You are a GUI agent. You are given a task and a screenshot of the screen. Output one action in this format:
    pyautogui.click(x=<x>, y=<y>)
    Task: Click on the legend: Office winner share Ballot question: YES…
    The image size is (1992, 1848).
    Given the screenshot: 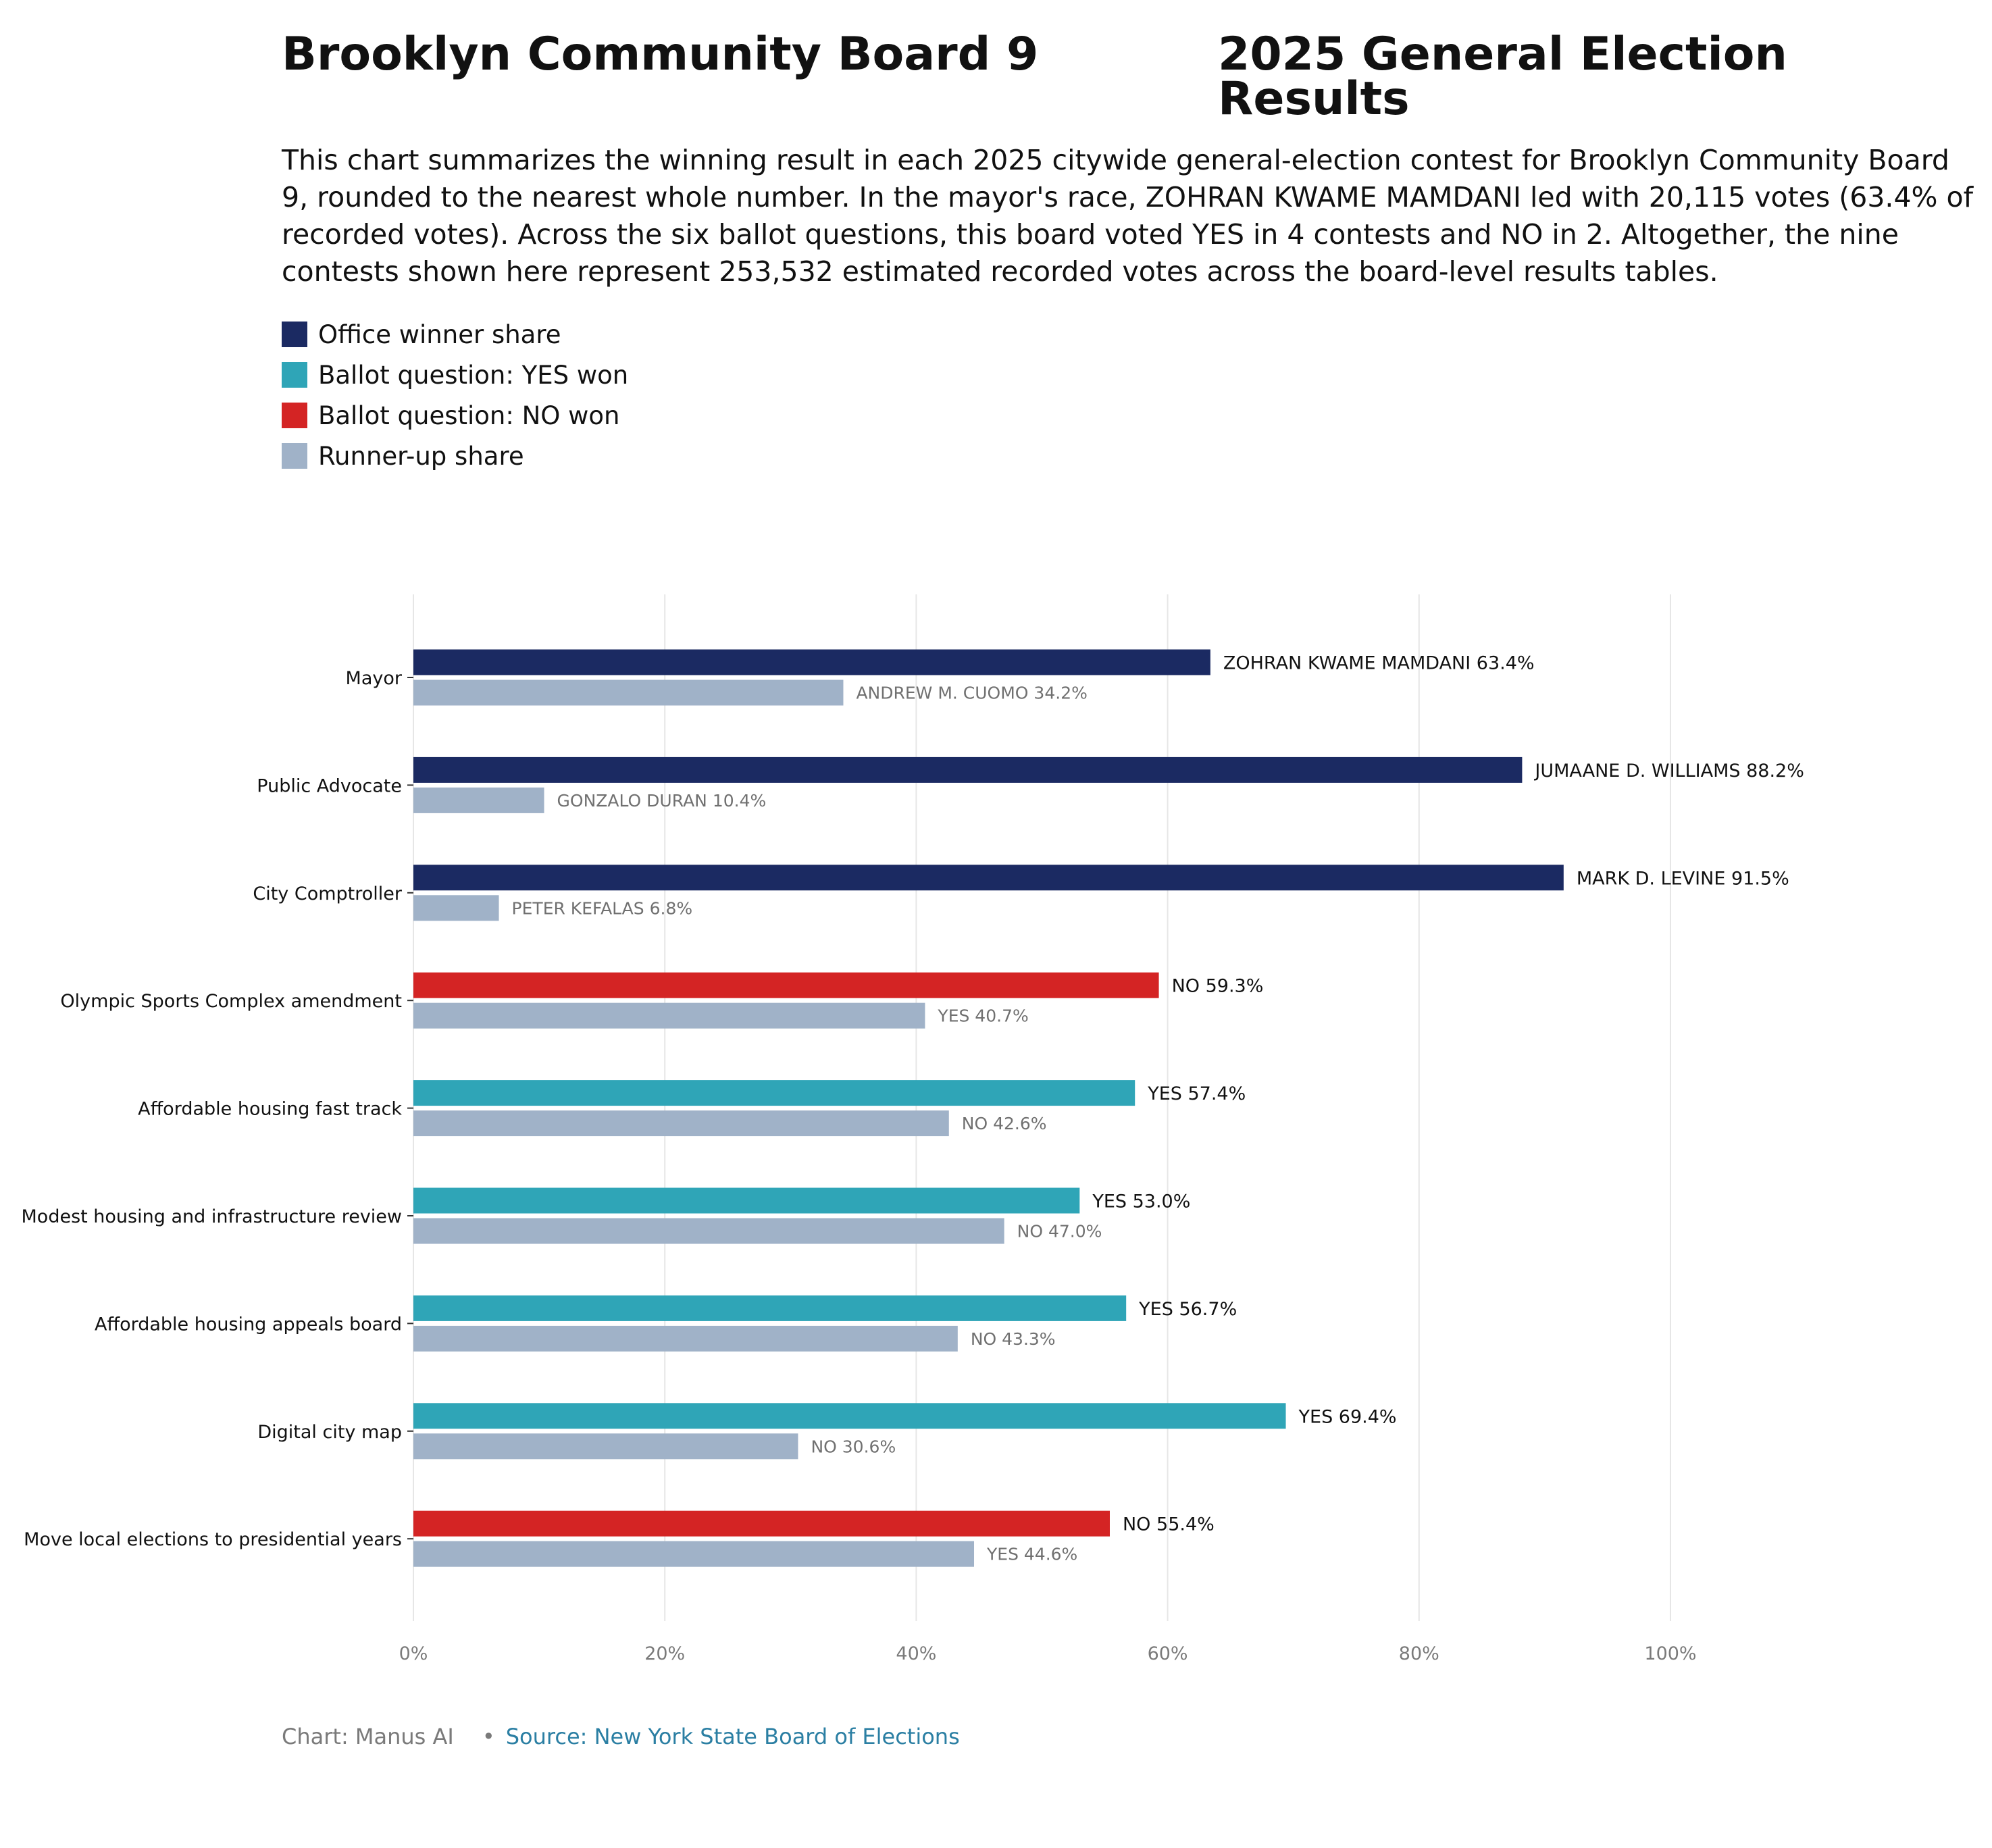 What is the action you would take?
    pyautogui.click(x=455, y=395)
    